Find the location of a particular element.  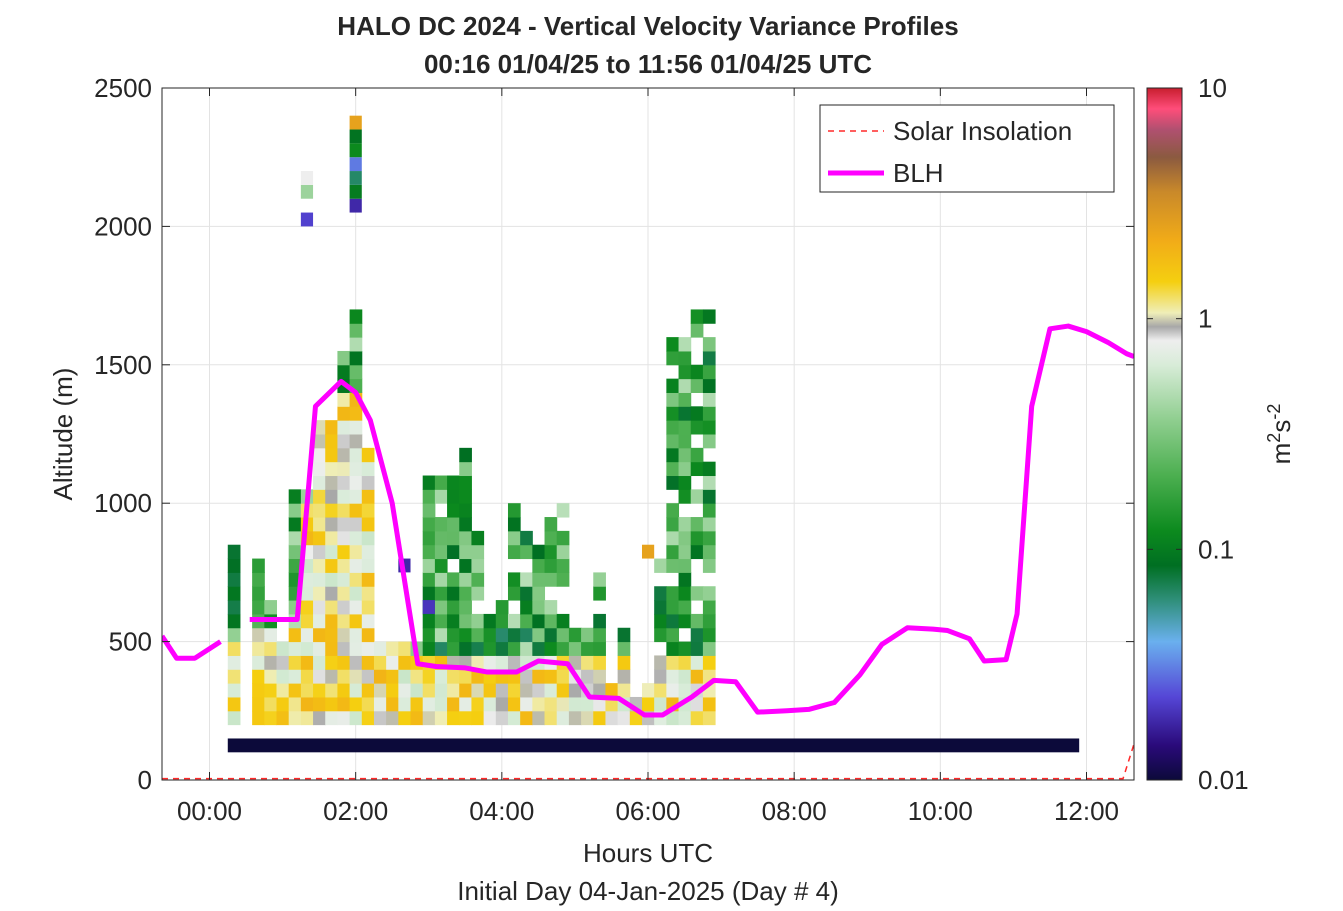

x-tick-label: 00:00 is located at coordinates (209, 811).